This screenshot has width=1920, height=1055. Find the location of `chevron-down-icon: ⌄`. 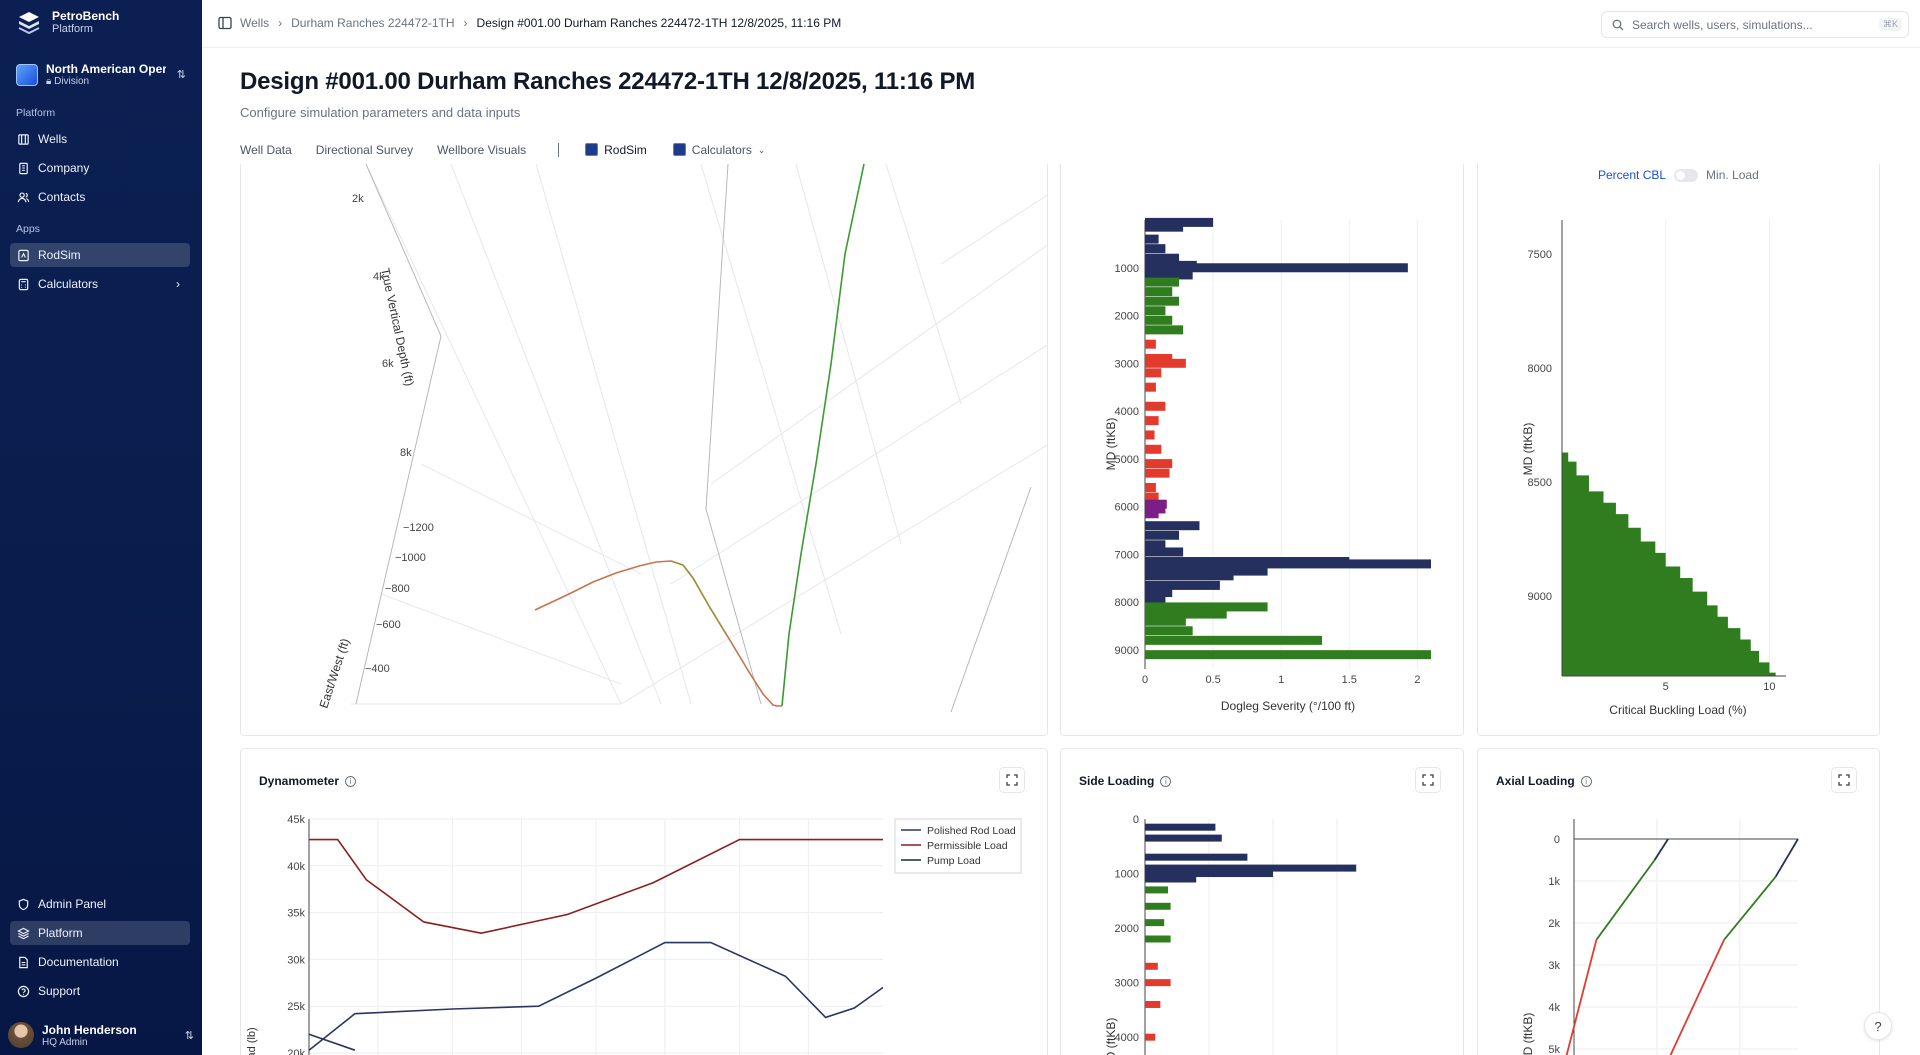

chevron-down-icon: ⌄ is located at coordinates (761, 150).